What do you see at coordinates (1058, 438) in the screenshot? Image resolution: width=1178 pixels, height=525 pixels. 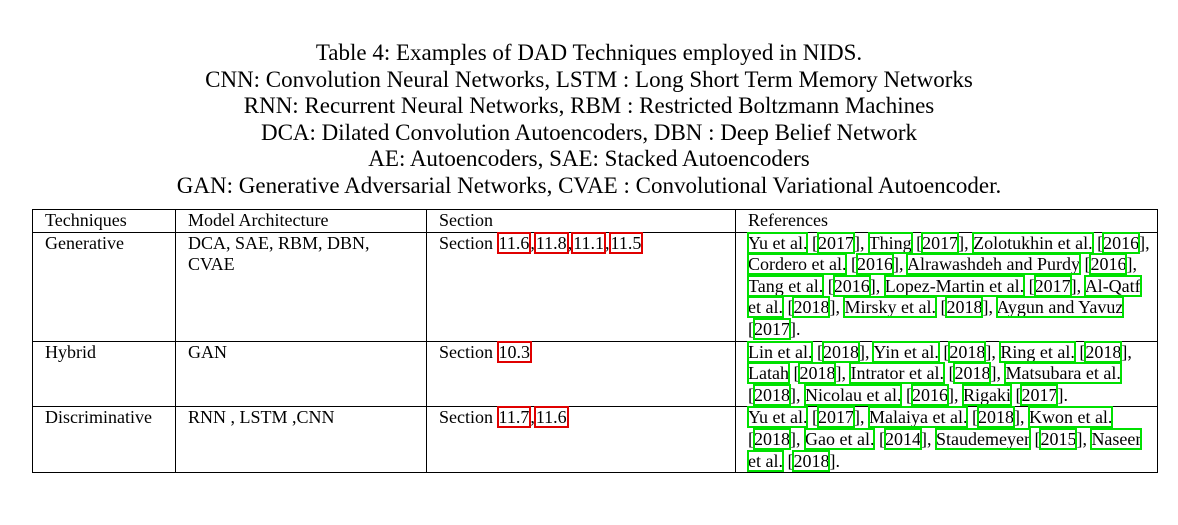 I see `citation-year-link: 2015` at bounding box center [1058, 438].